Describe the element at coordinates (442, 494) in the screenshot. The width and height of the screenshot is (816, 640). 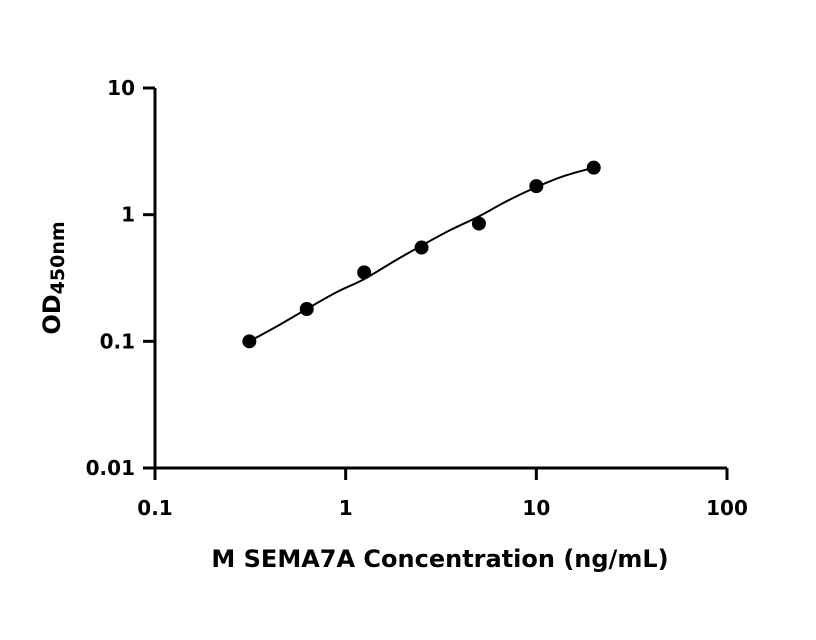
I see `x-axis-ticks: 0.1 1 10 100` at that location.